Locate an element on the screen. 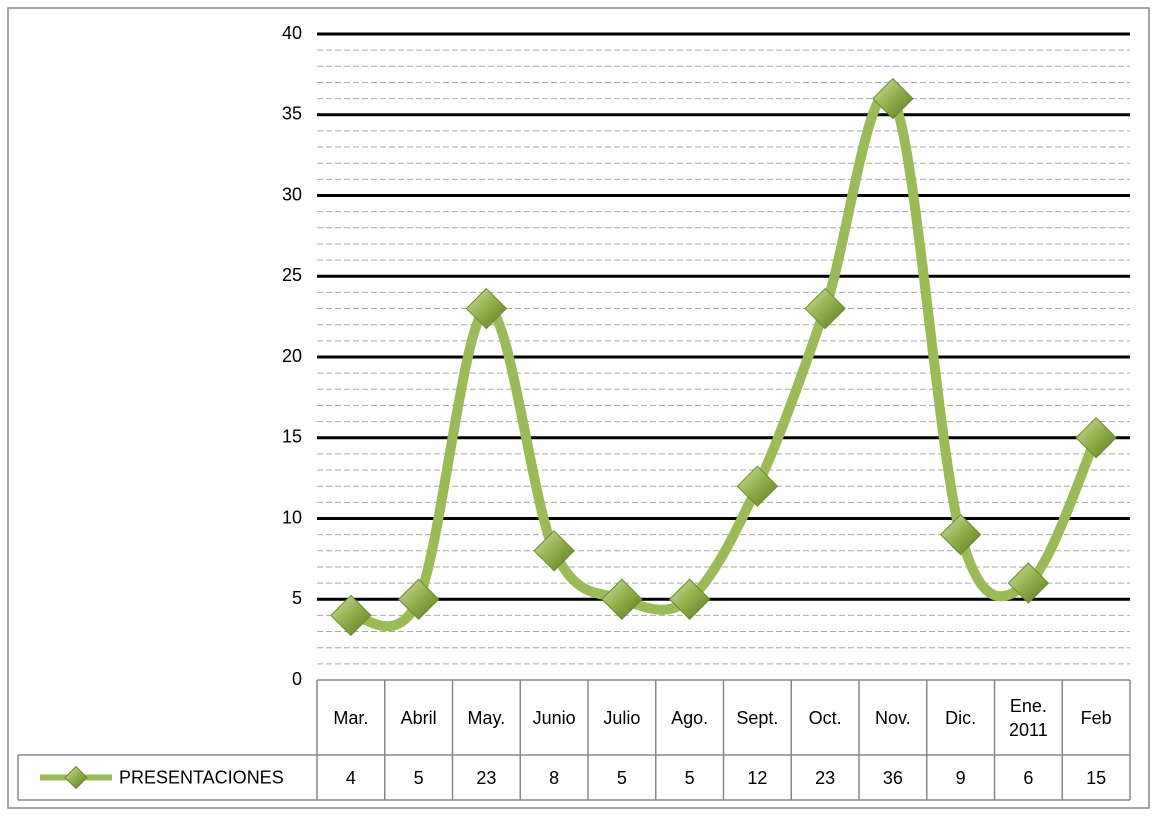 The height and width of the screenshot is (817, 1157). x-tick-label: Sept. is located at coordinates (757, 717).